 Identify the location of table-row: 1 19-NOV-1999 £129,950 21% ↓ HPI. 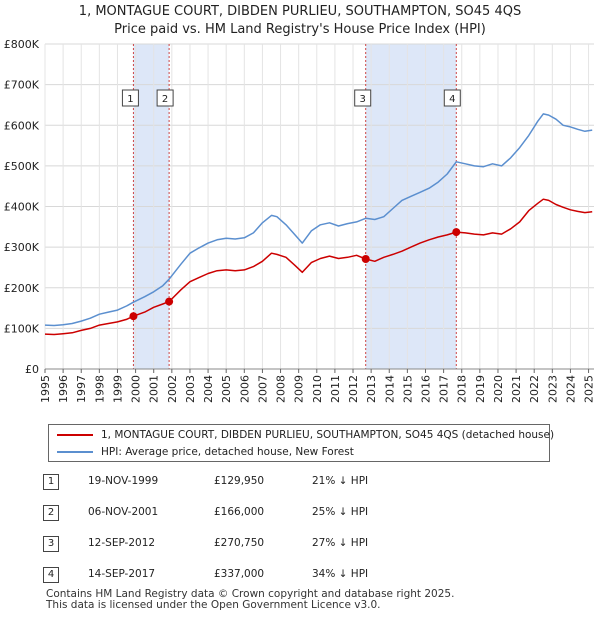
(300, 483).